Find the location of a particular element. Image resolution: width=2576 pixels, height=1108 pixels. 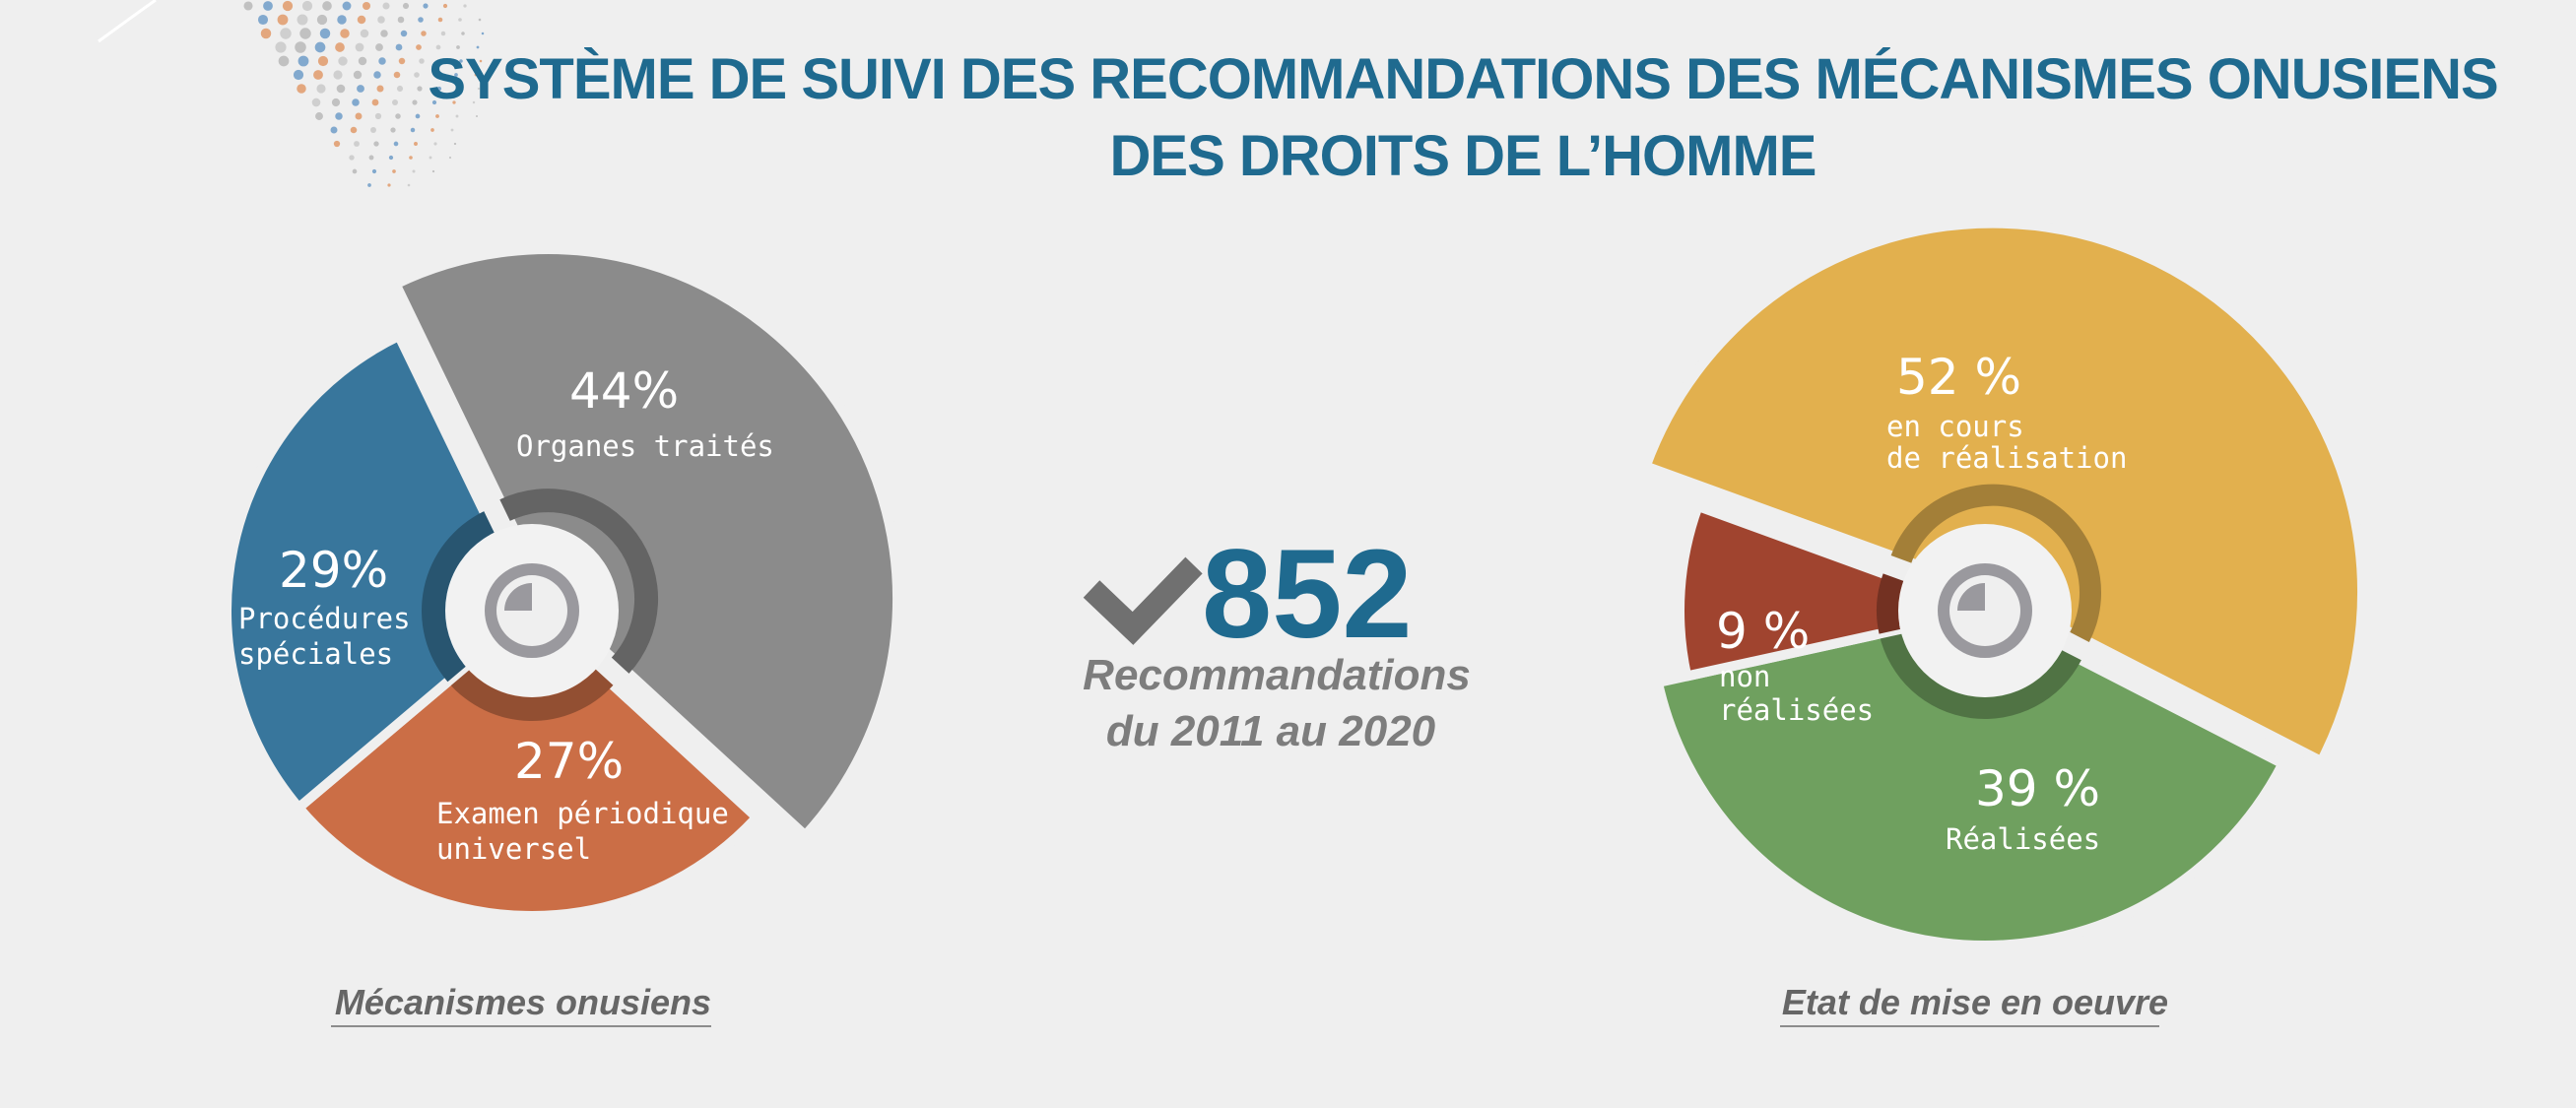

slice-label-realisees: Réalisées is located at coordinates (2023, 839).